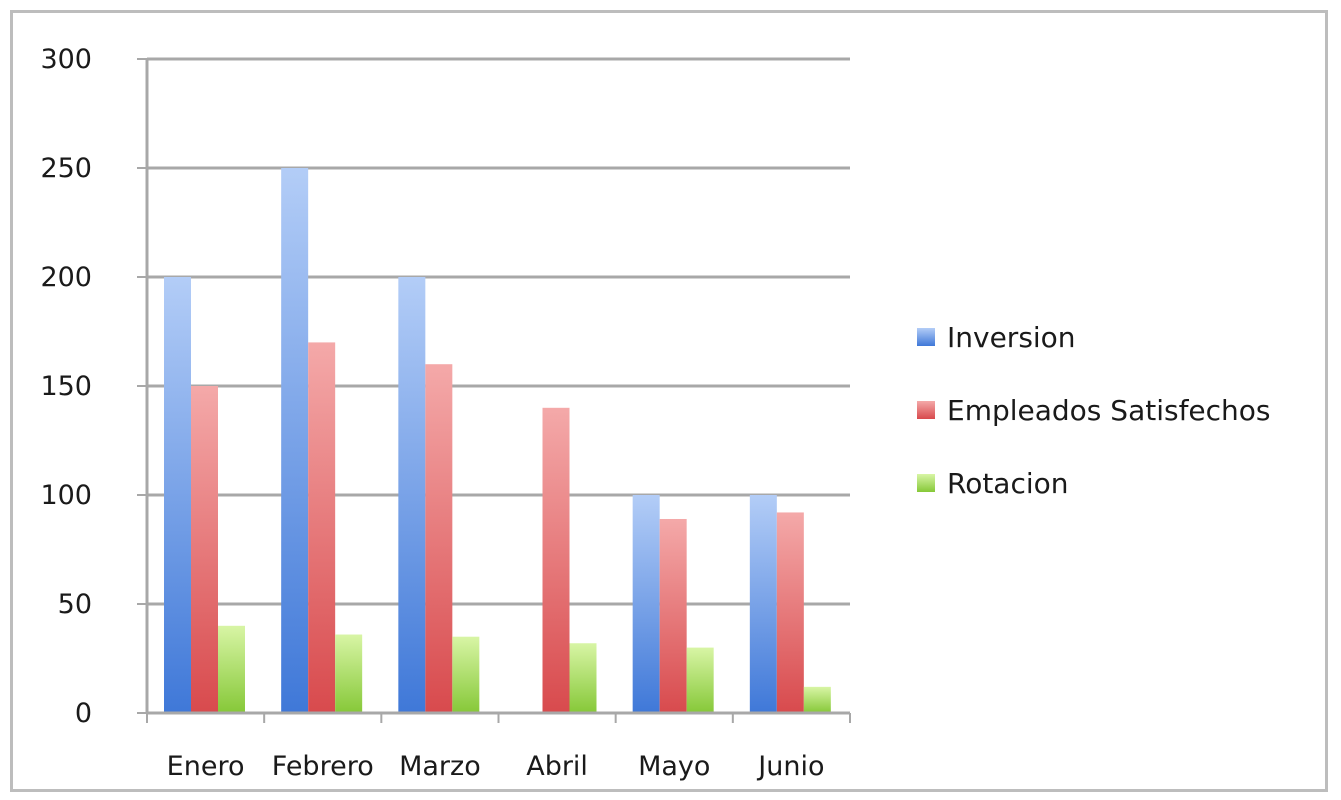 The height and width of the screenshot is (800, 1341). Describe the element at coordinates (204, 549) in the screenshot. I see `bar-empleados-satisfechos-enero` at that location.